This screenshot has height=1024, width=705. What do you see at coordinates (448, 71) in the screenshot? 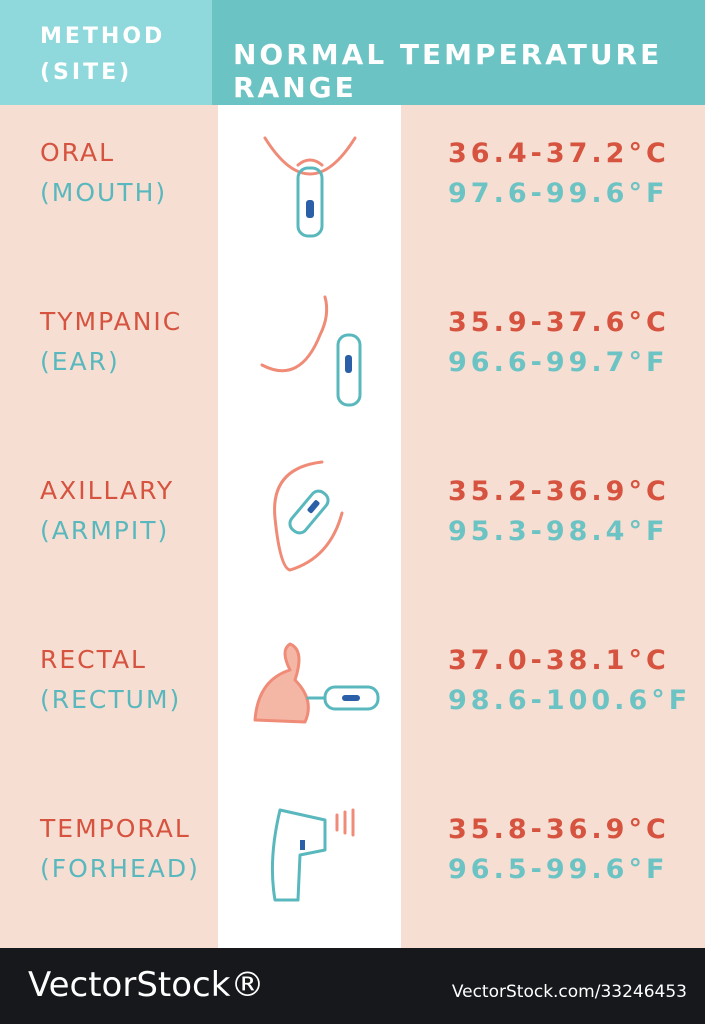
I see `header-range: NORMAL TEMPERATURE RANGE` at bounding box center [448, 71].